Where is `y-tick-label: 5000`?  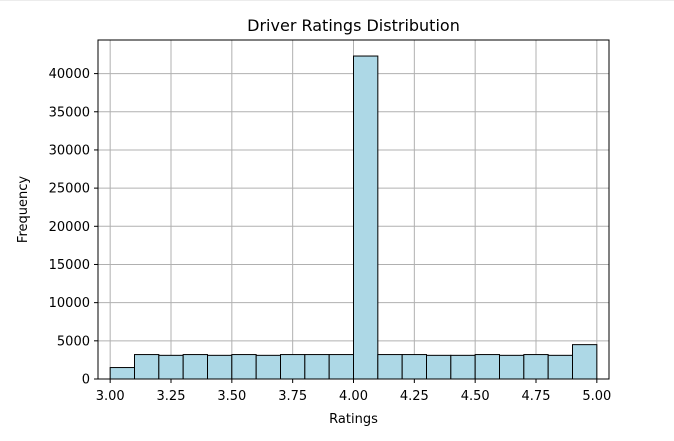
y-tick-label: 5000 is located at coordinates (73, 341).